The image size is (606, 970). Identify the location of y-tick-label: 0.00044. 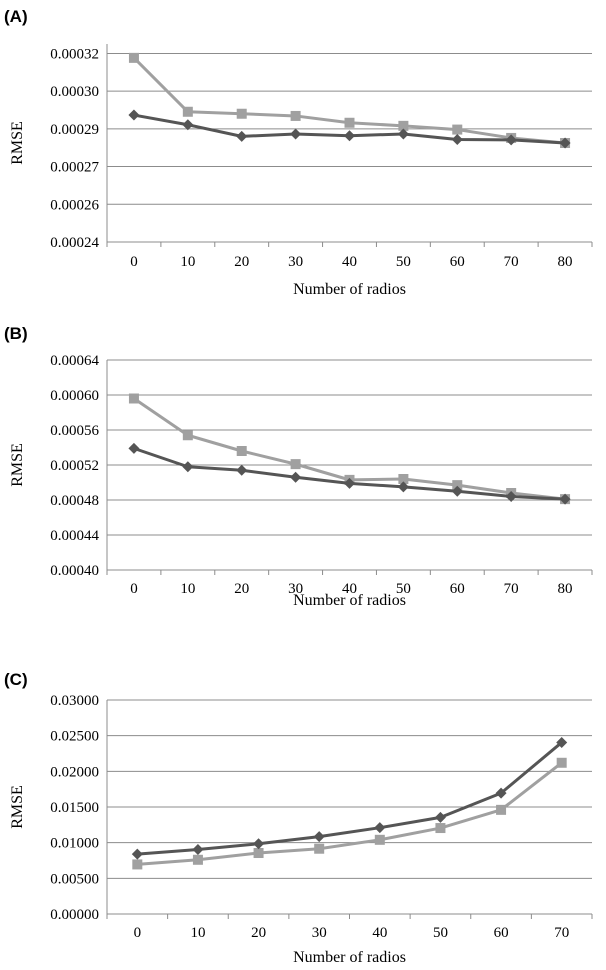
(74, 536).